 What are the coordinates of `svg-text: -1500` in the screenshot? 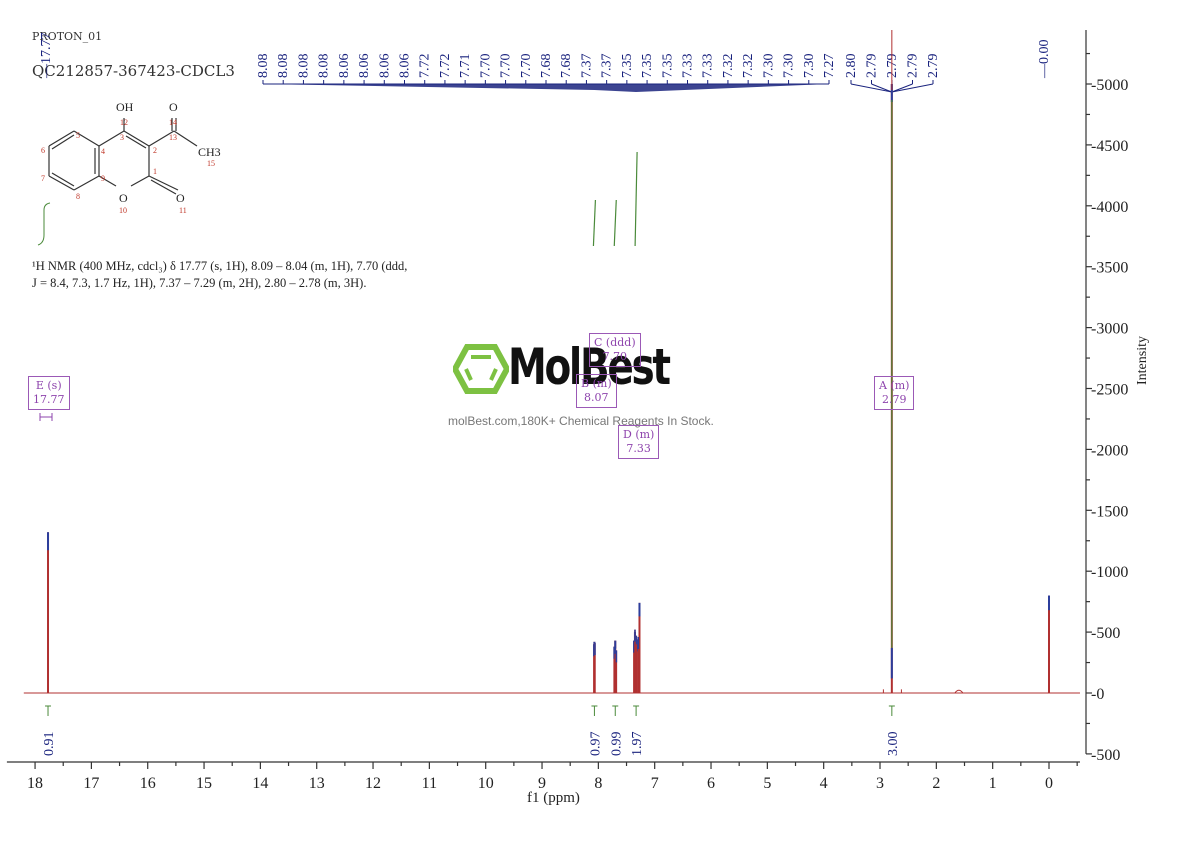 It's located at (1109, 511).